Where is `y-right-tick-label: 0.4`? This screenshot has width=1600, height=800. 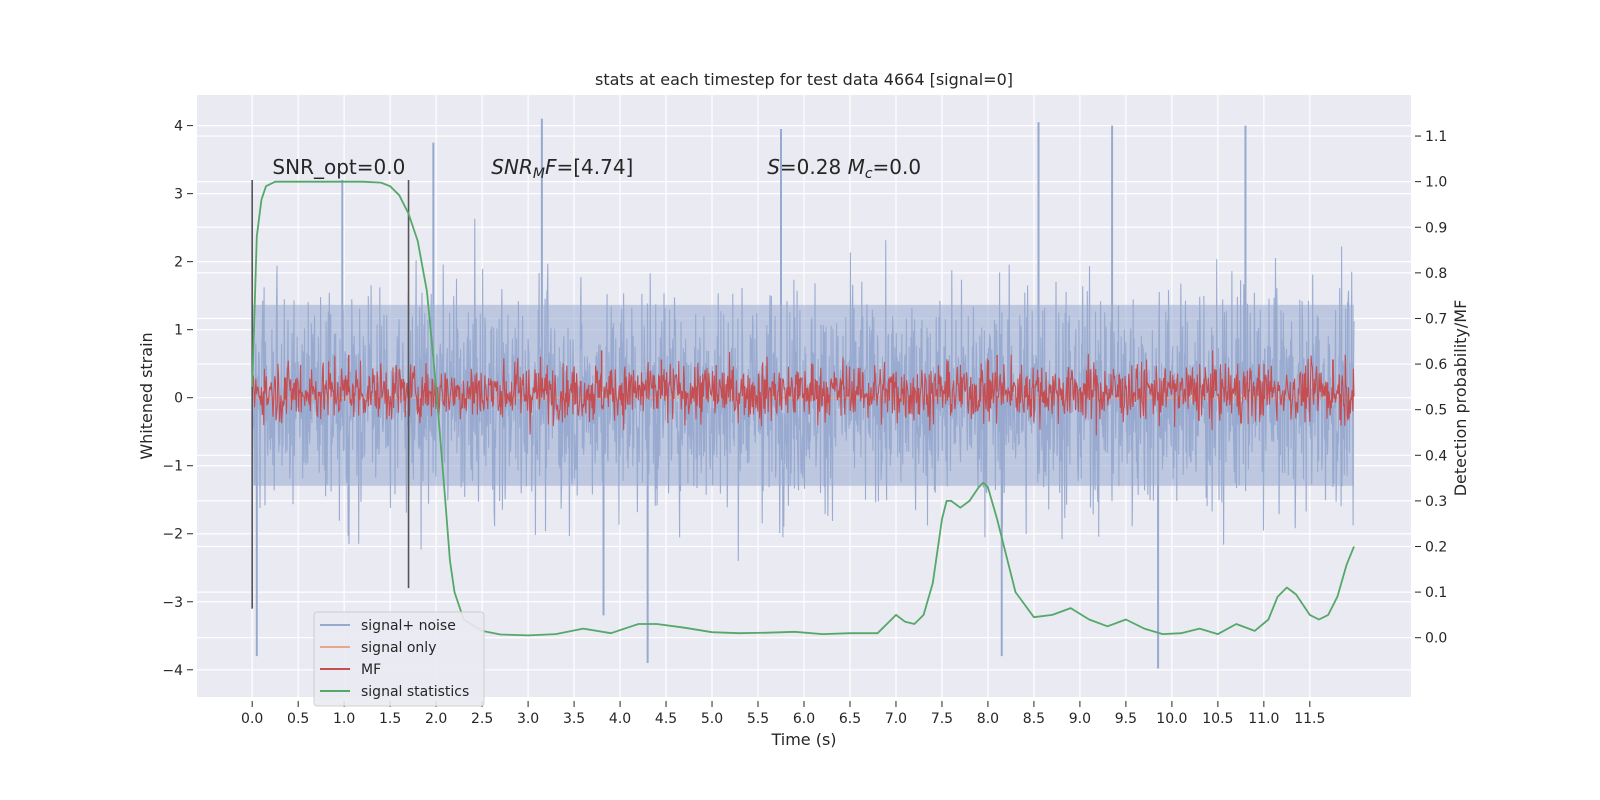 y-right-tick-label: 0.4 is located at coordinates (1436, 456).